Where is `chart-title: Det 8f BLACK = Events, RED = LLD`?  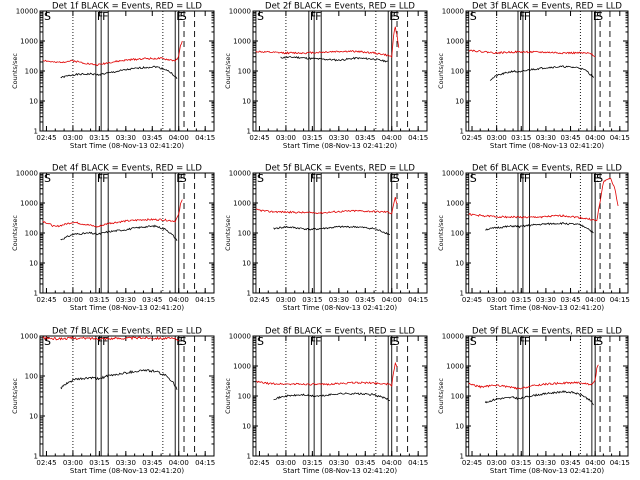
chart-title: Det 8f BLACK = Events, RED = LLD is located at coordinates (340, 332).